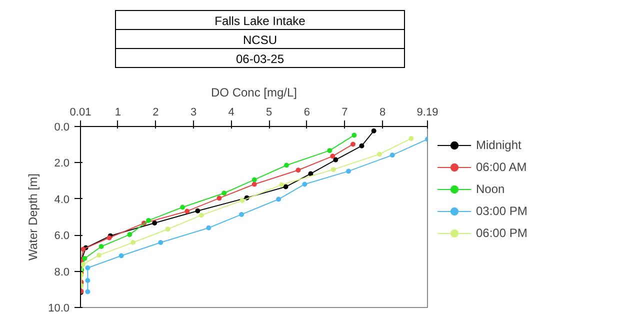  What do you see at coordinates (499, 145) in the screenshot?
I see `legend-label: Midnight` at bounding box center [499, 145].